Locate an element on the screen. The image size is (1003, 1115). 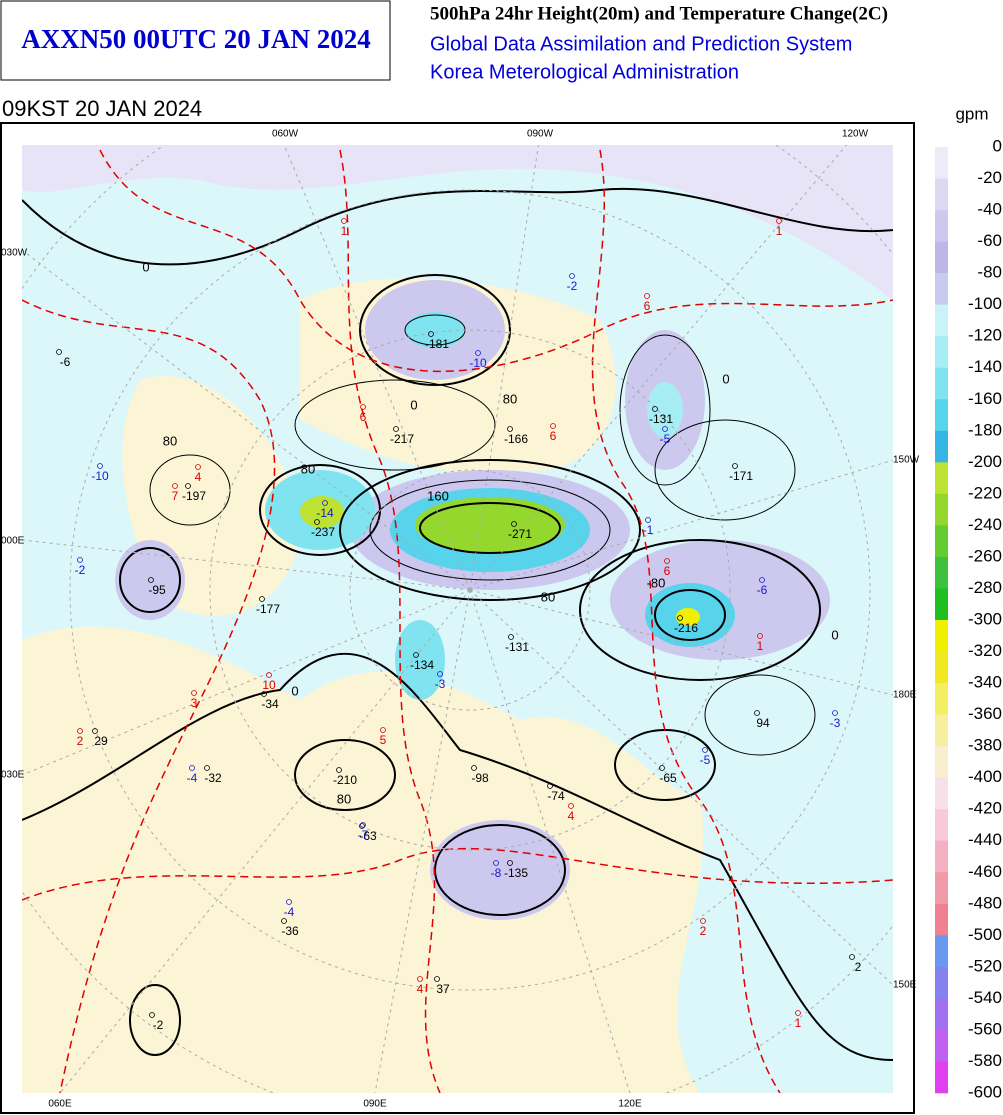
colorbar-label: -500 is located at coordinates (985, 934).